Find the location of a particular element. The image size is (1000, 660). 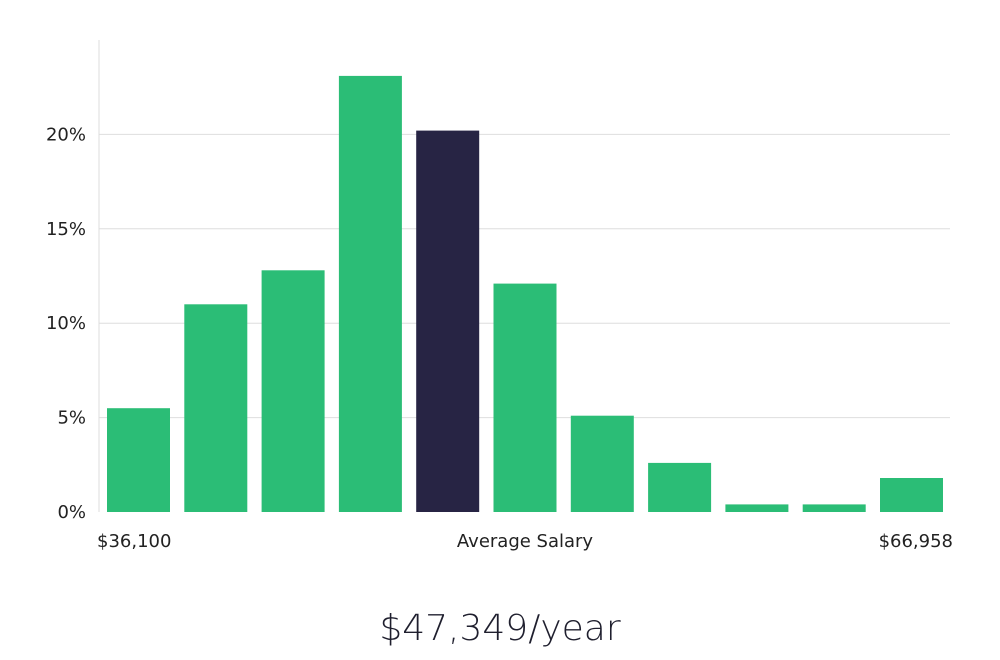

y-tick-label: 10% is located at coordinates (66, 323).